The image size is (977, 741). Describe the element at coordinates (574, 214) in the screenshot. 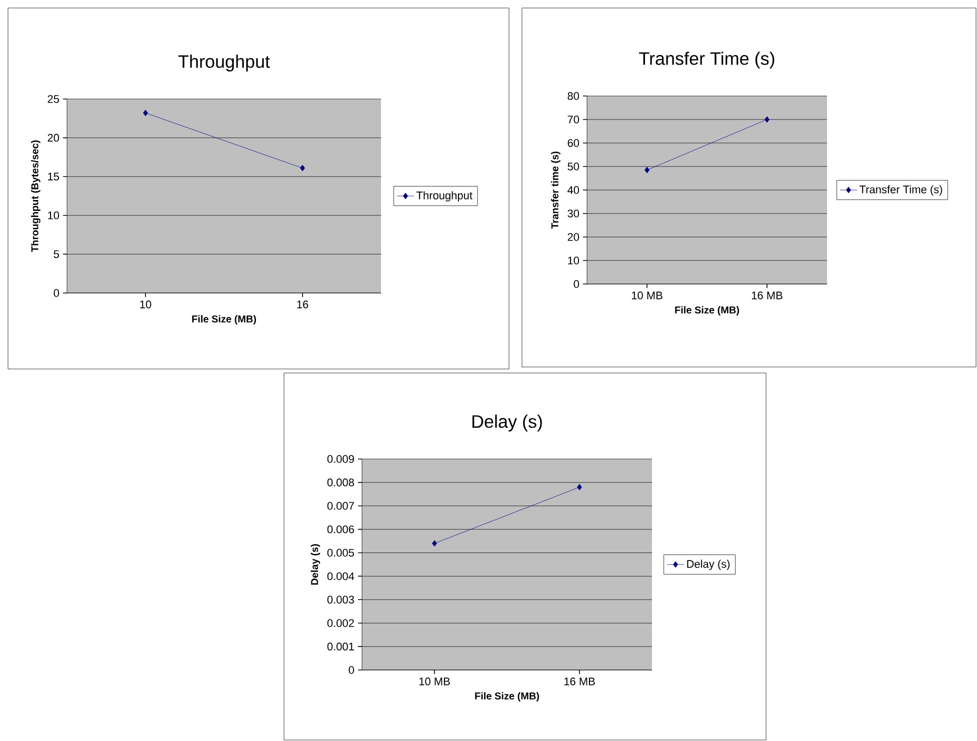

I see `y-tick-label: 30` at that location.